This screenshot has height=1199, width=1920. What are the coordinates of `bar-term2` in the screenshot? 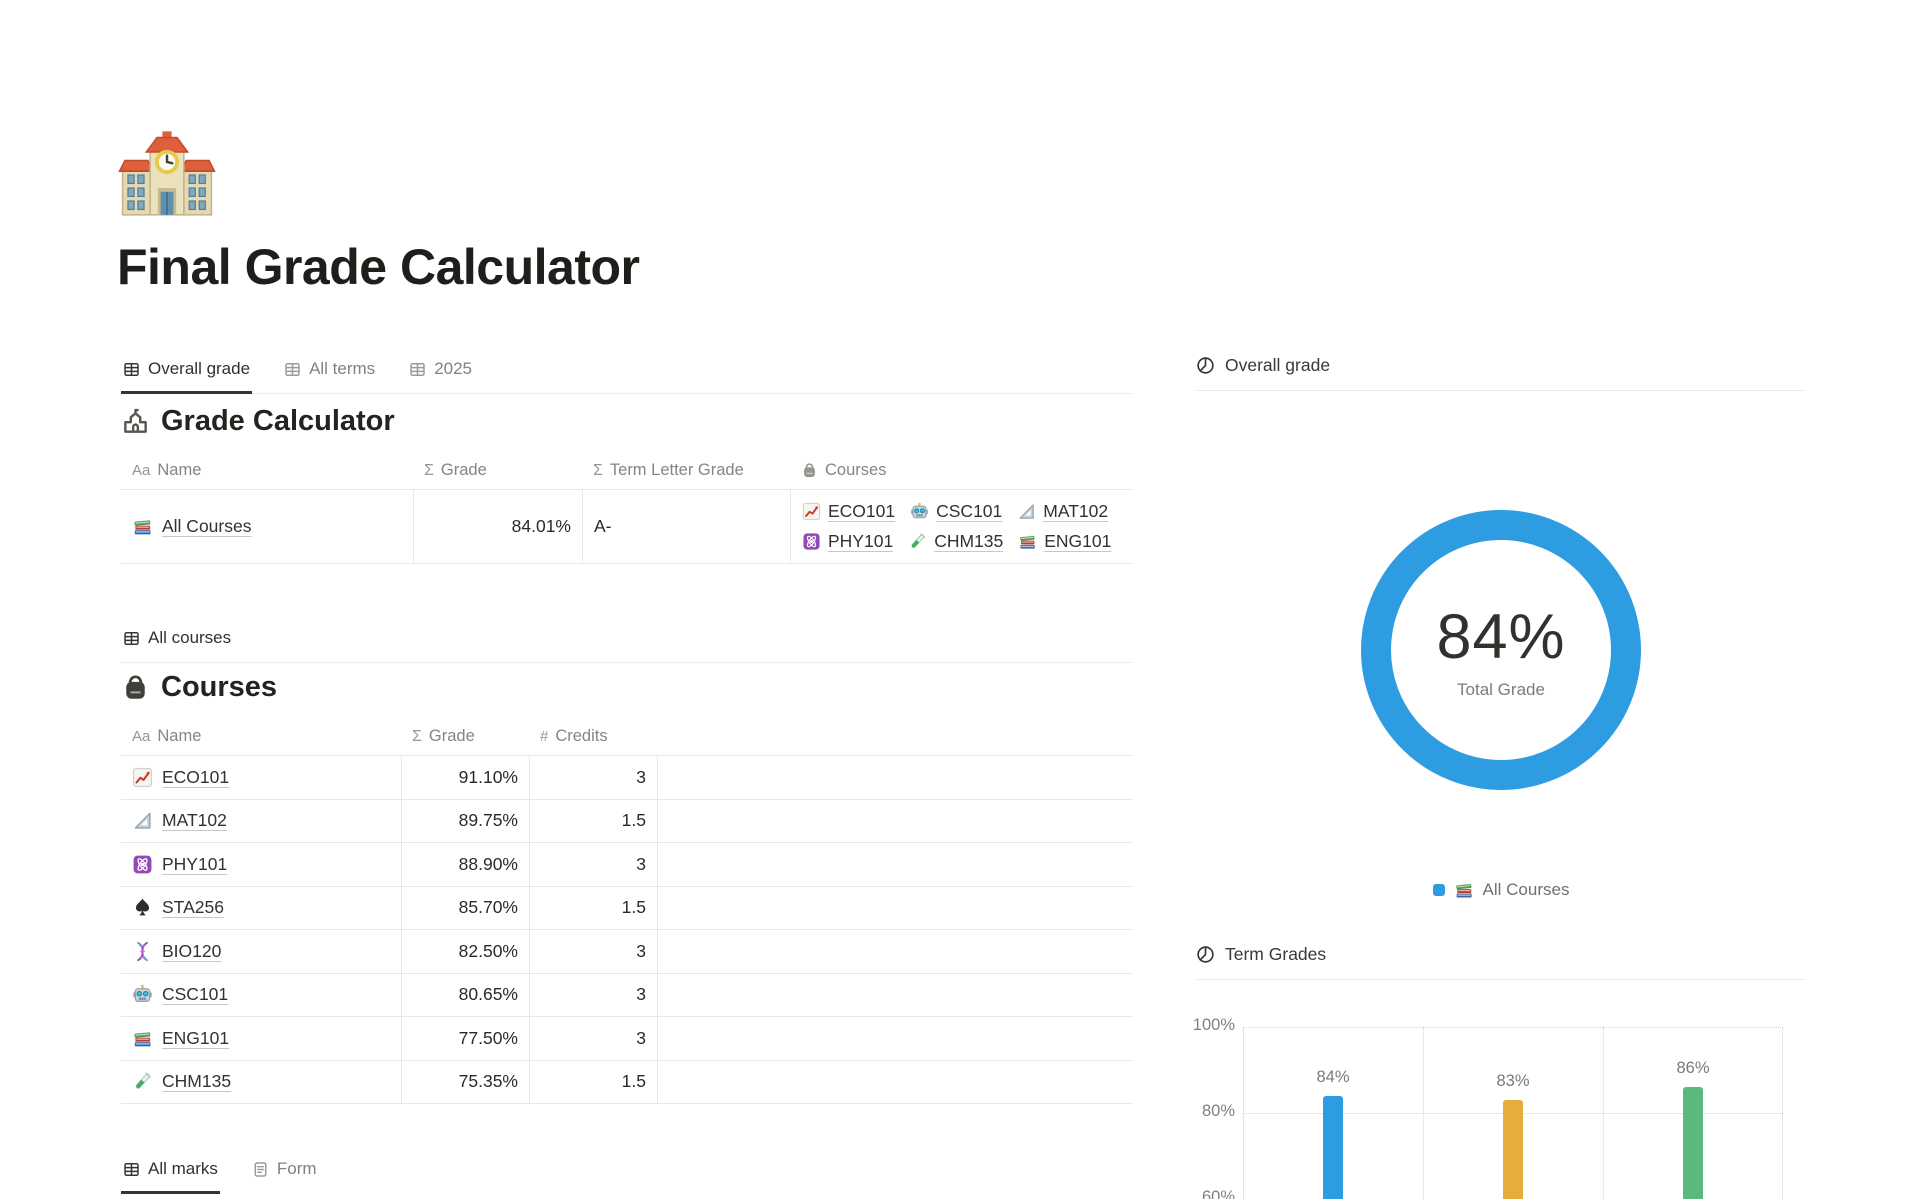 It's located at (1513, 1149).